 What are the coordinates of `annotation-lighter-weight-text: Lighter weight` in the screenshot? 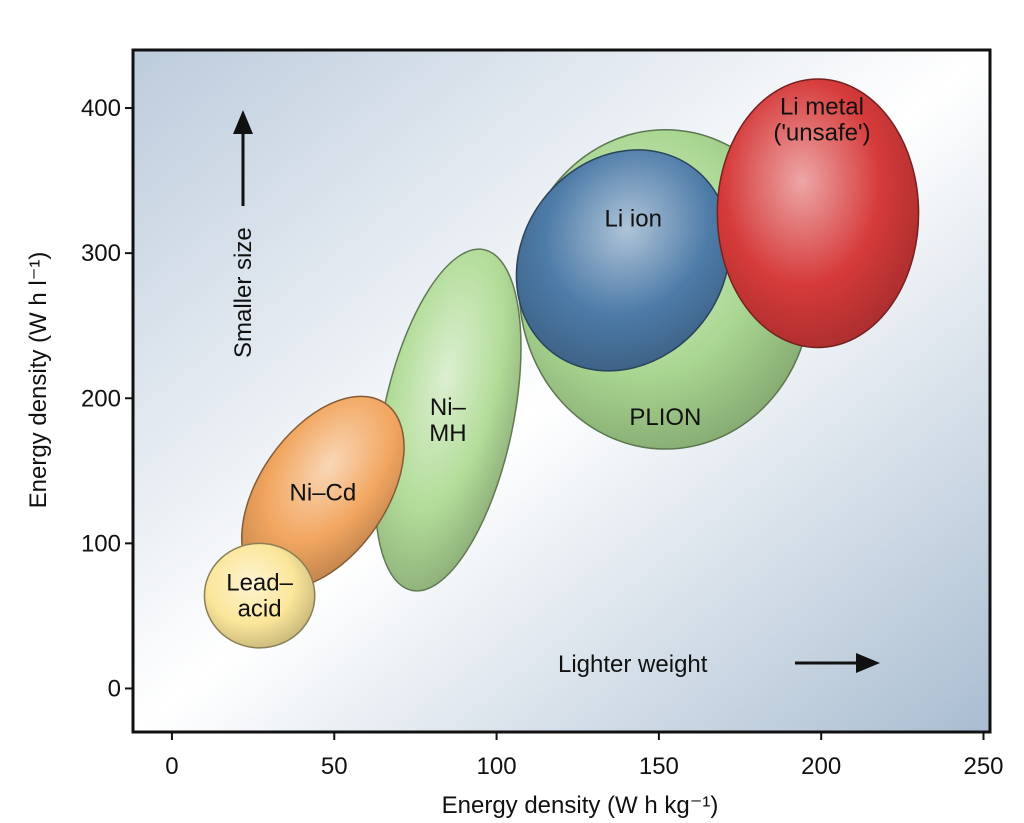 It's located at (633, 664).